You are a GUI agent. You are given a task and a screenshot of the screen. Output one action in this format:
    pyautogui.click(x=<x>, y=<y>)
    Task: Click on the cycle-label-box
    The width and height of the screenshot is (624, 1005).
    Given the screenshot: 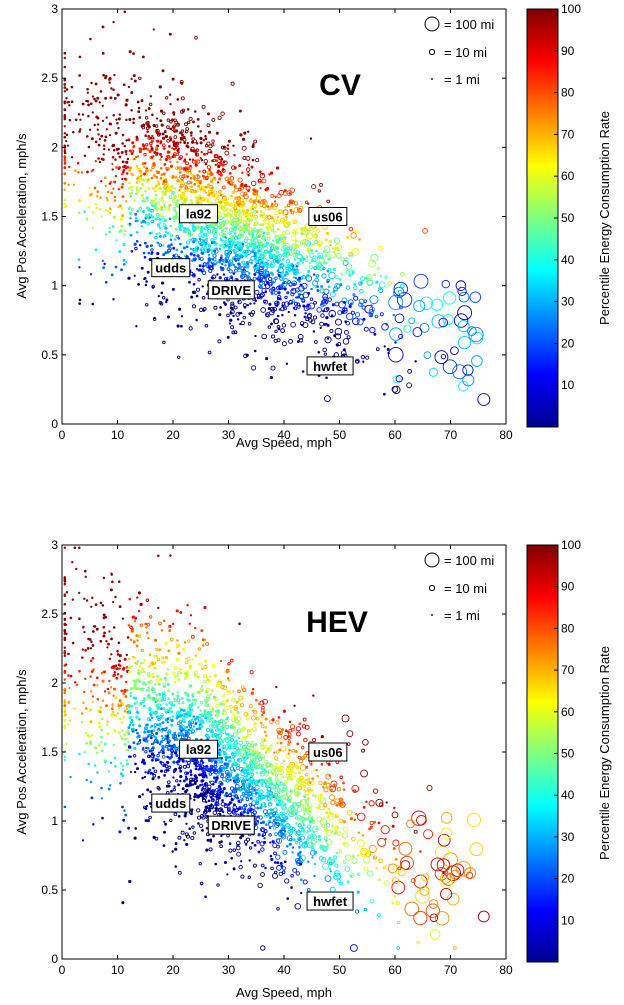 What is the action you would take?
    pyautogui.click(x=199, y=214)
    